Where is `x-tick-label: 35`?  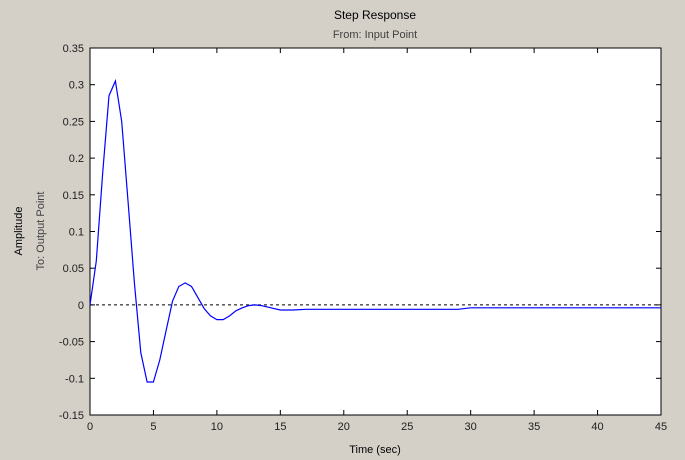 x-tick-label: 35 is located at coordinates (534, 427).